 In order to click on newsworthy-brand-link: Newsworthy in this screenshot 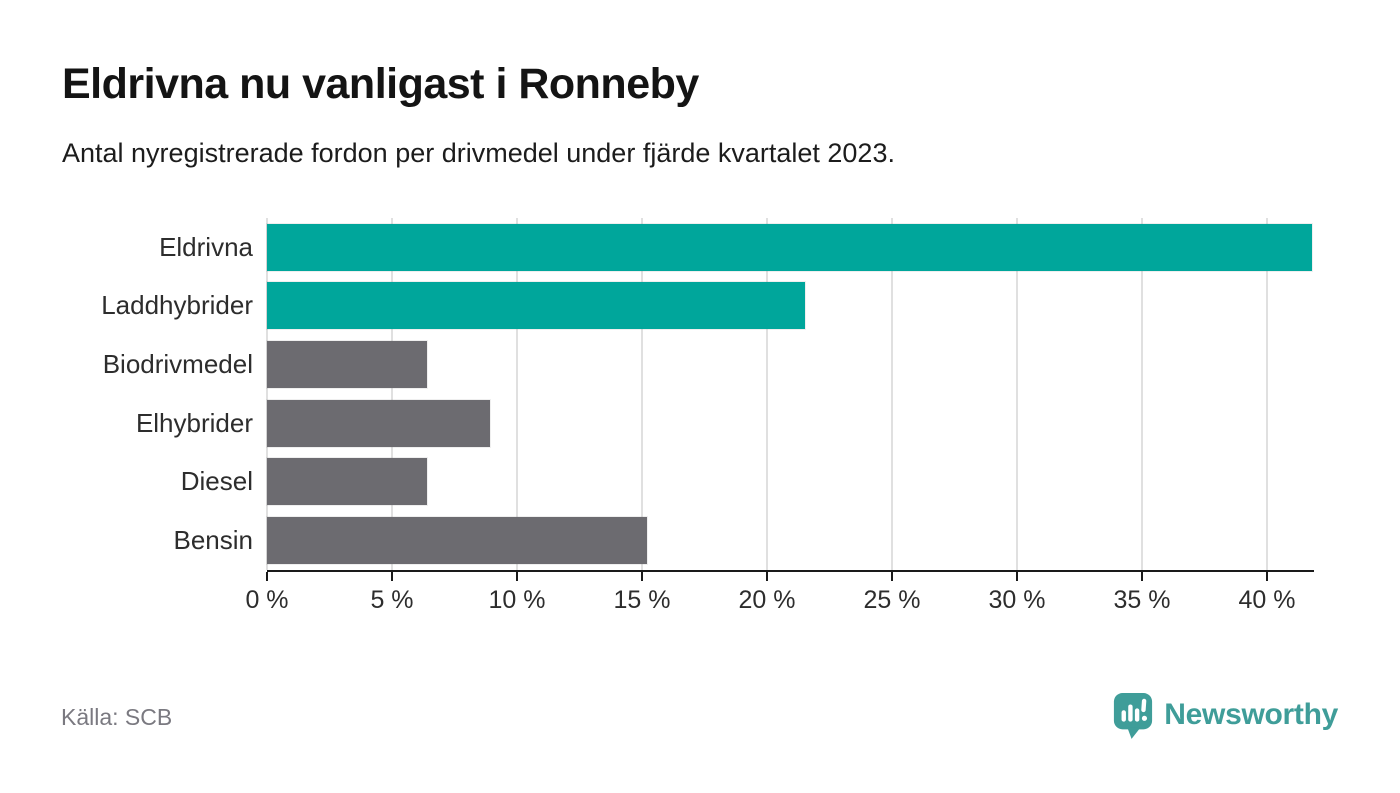, I will do `click(1225, 715)`.